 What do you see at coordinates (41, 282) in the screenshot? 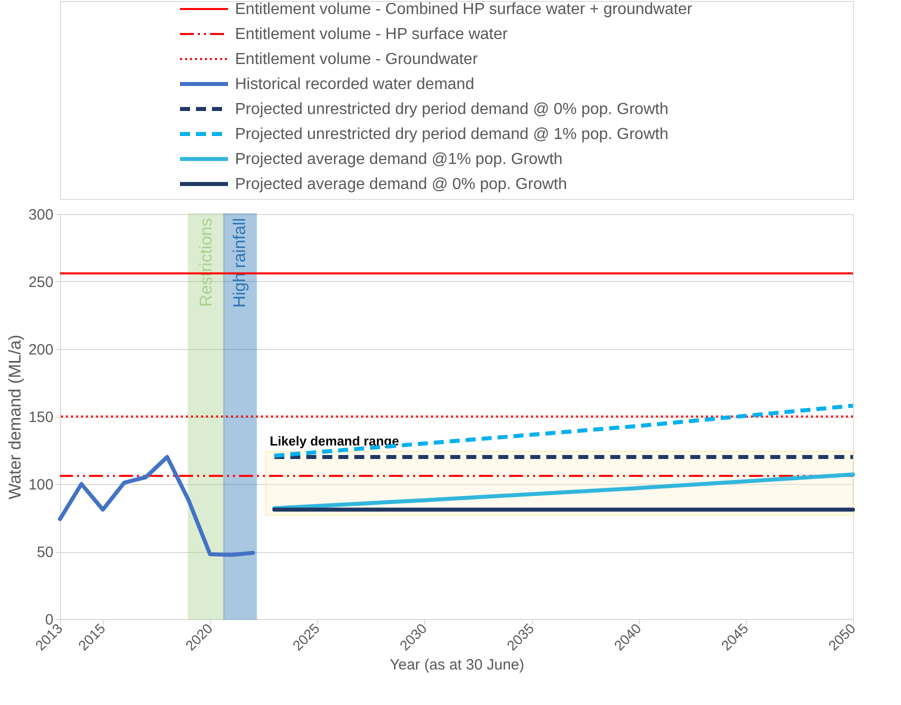
I see `y-tick-label: 250` at bounding box center [41, 282].